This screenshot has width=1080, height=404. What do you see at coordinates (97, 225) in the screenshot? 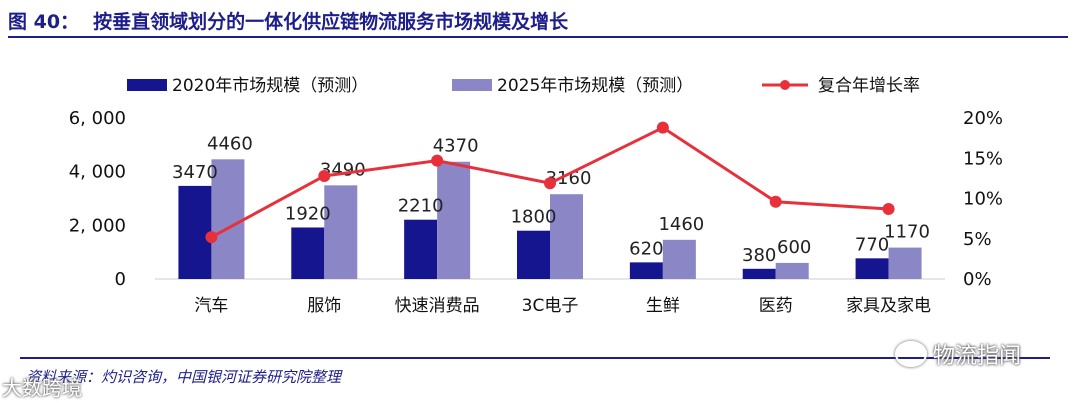
I see `left-tick-label: 2, 000` at bounding box center [97, 225].